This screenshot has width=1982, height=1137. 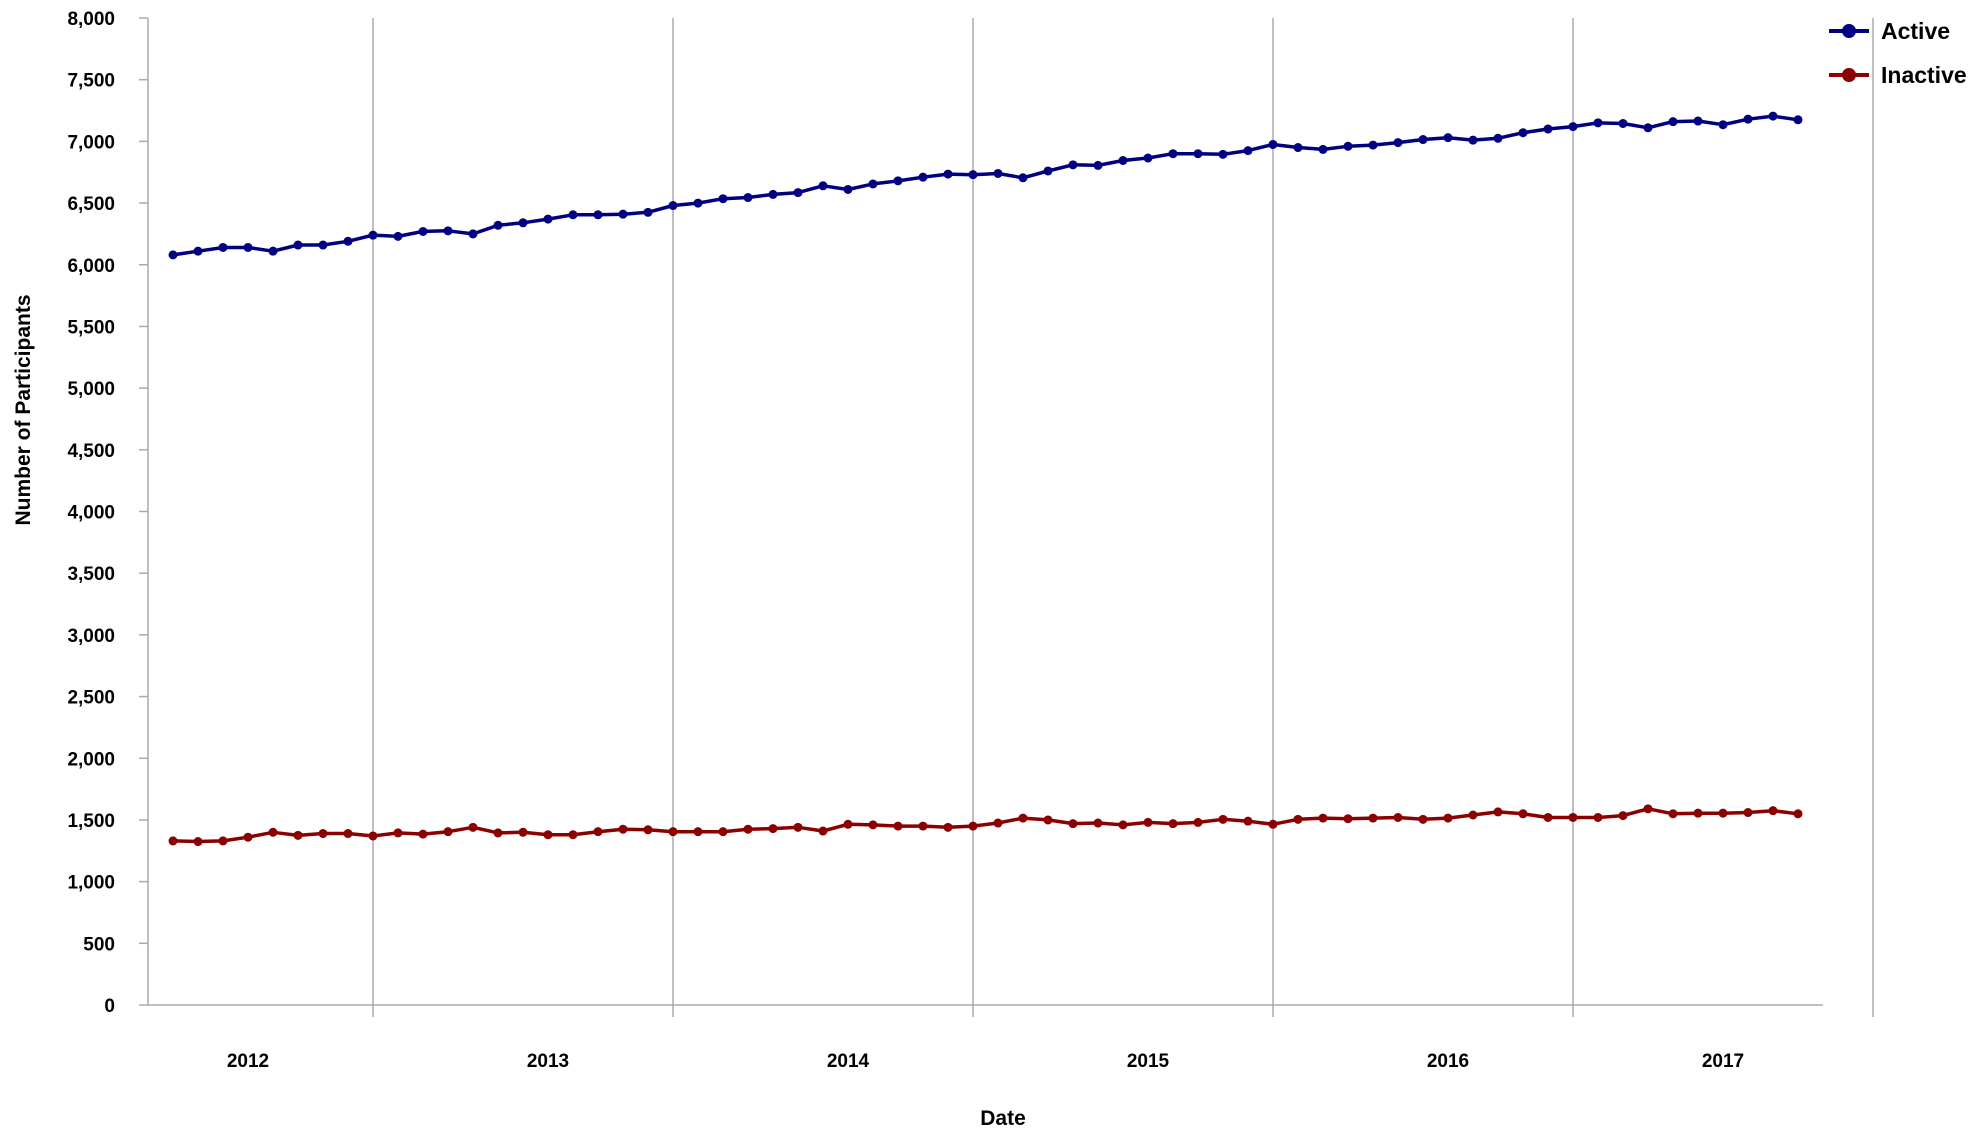 What do you see at coordinates (1448, 1061) in the screenshot?
I see `x-tick-label-2016: 2016` at bounding box center [1448, 1061].